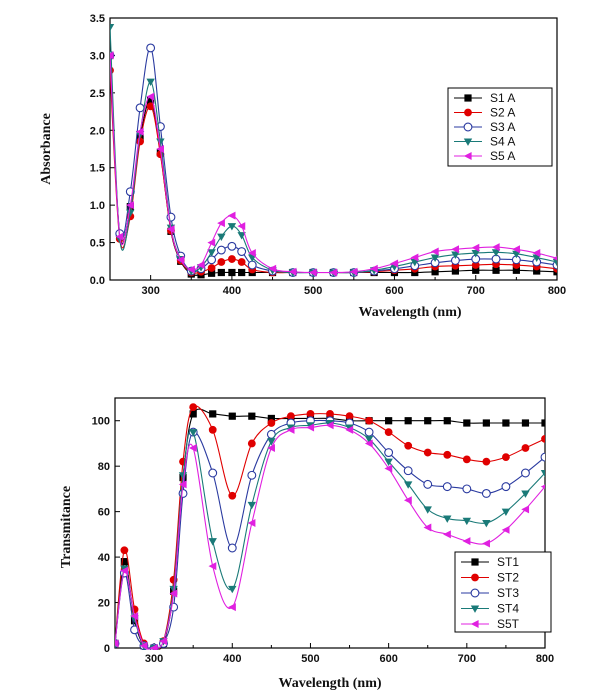  What do you see at coordinates (104, 467) in the screenshot?
I see `y-tick-label: 80` at bounding box center [104, 467].